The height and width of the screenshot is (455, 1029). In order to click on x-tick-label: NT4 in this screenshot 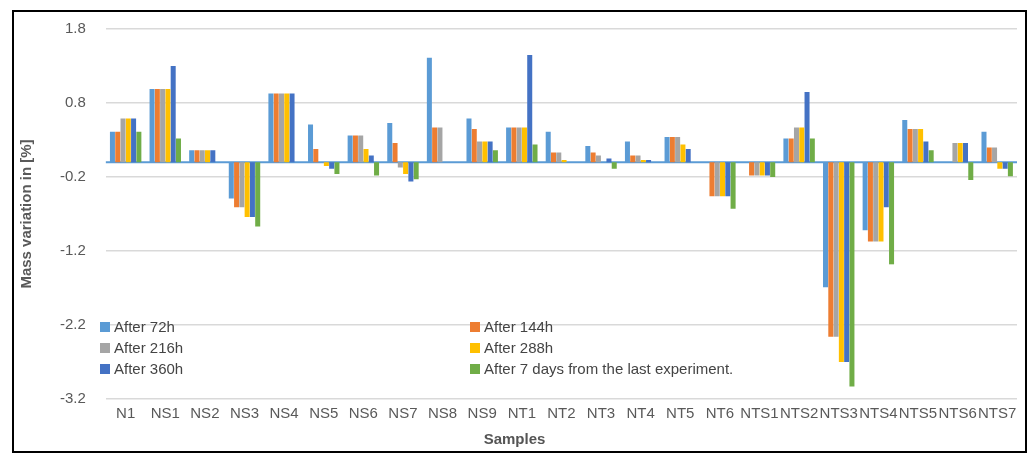, I will do `click(640, 413)`.